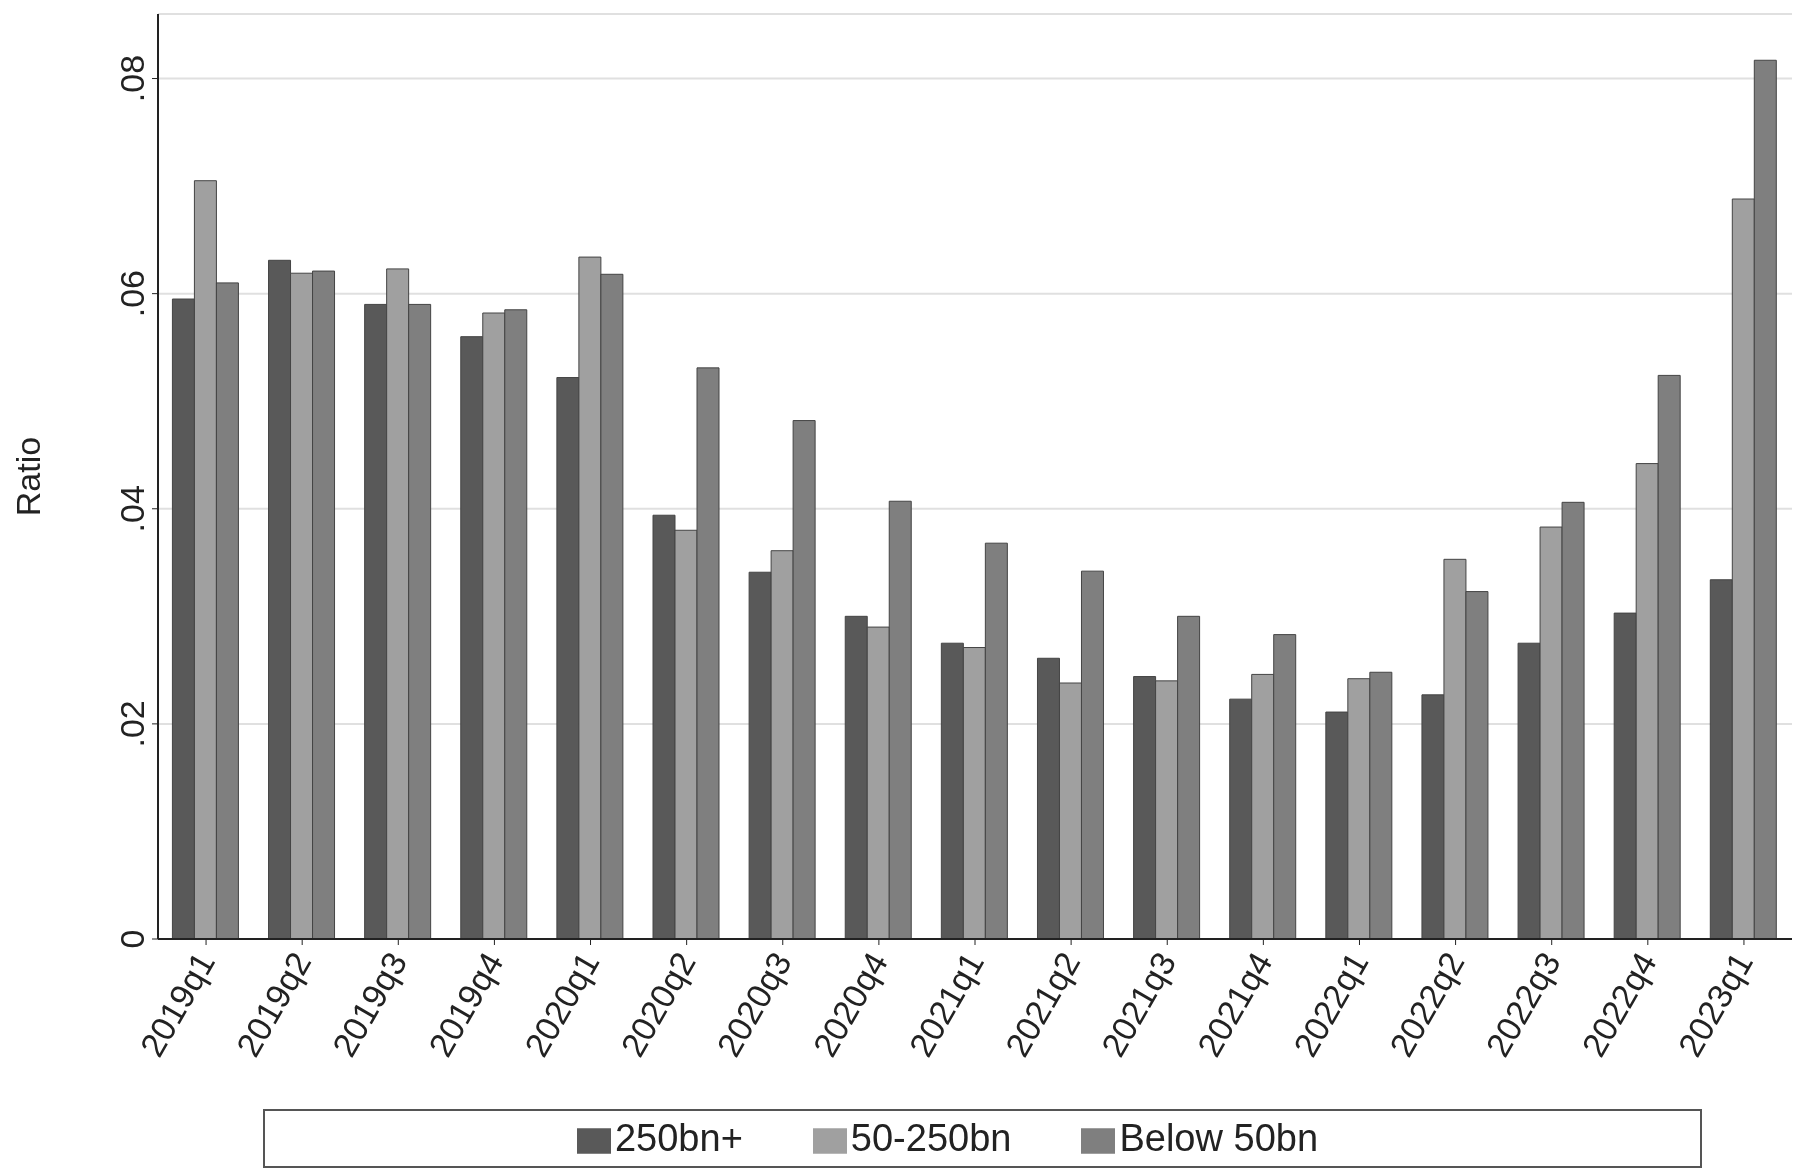 The height and width of the screenshot is (1173, 1800). I want to click on y-axis-title: Ratio, so click(28, 476).